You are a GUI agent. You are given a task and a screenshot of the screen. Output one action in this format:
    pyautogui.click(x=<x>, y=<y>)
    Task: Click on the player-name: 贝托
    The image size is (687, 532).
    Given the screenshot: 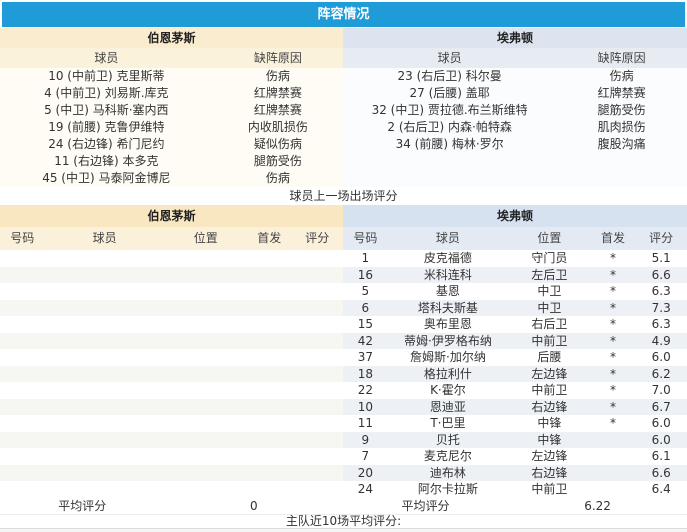 What is the action you would take?
    pyautogui.click(x=447, y=439)
    